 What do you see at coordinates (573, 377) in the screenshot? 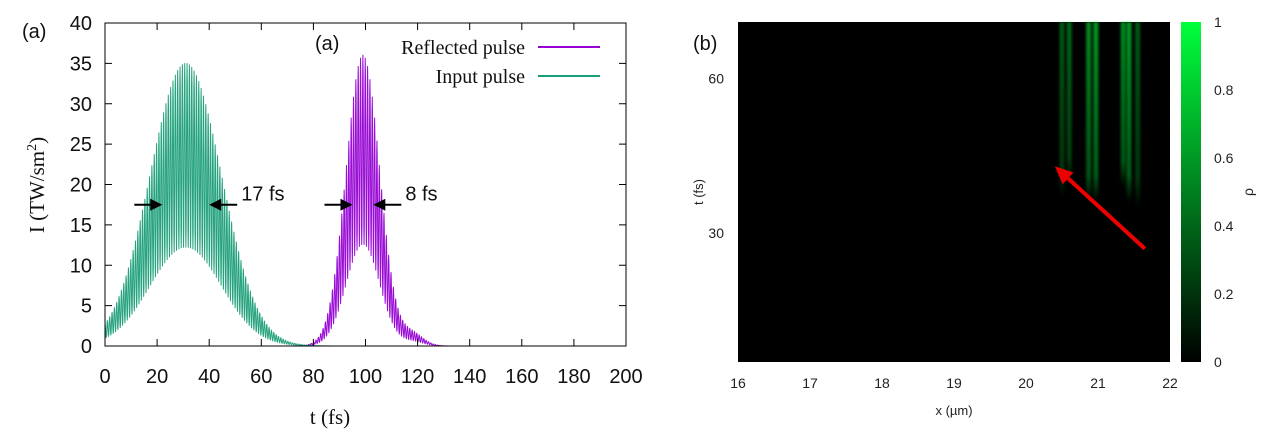
I see `x-tick-label-180: 180` at bounding box center [573, 377].